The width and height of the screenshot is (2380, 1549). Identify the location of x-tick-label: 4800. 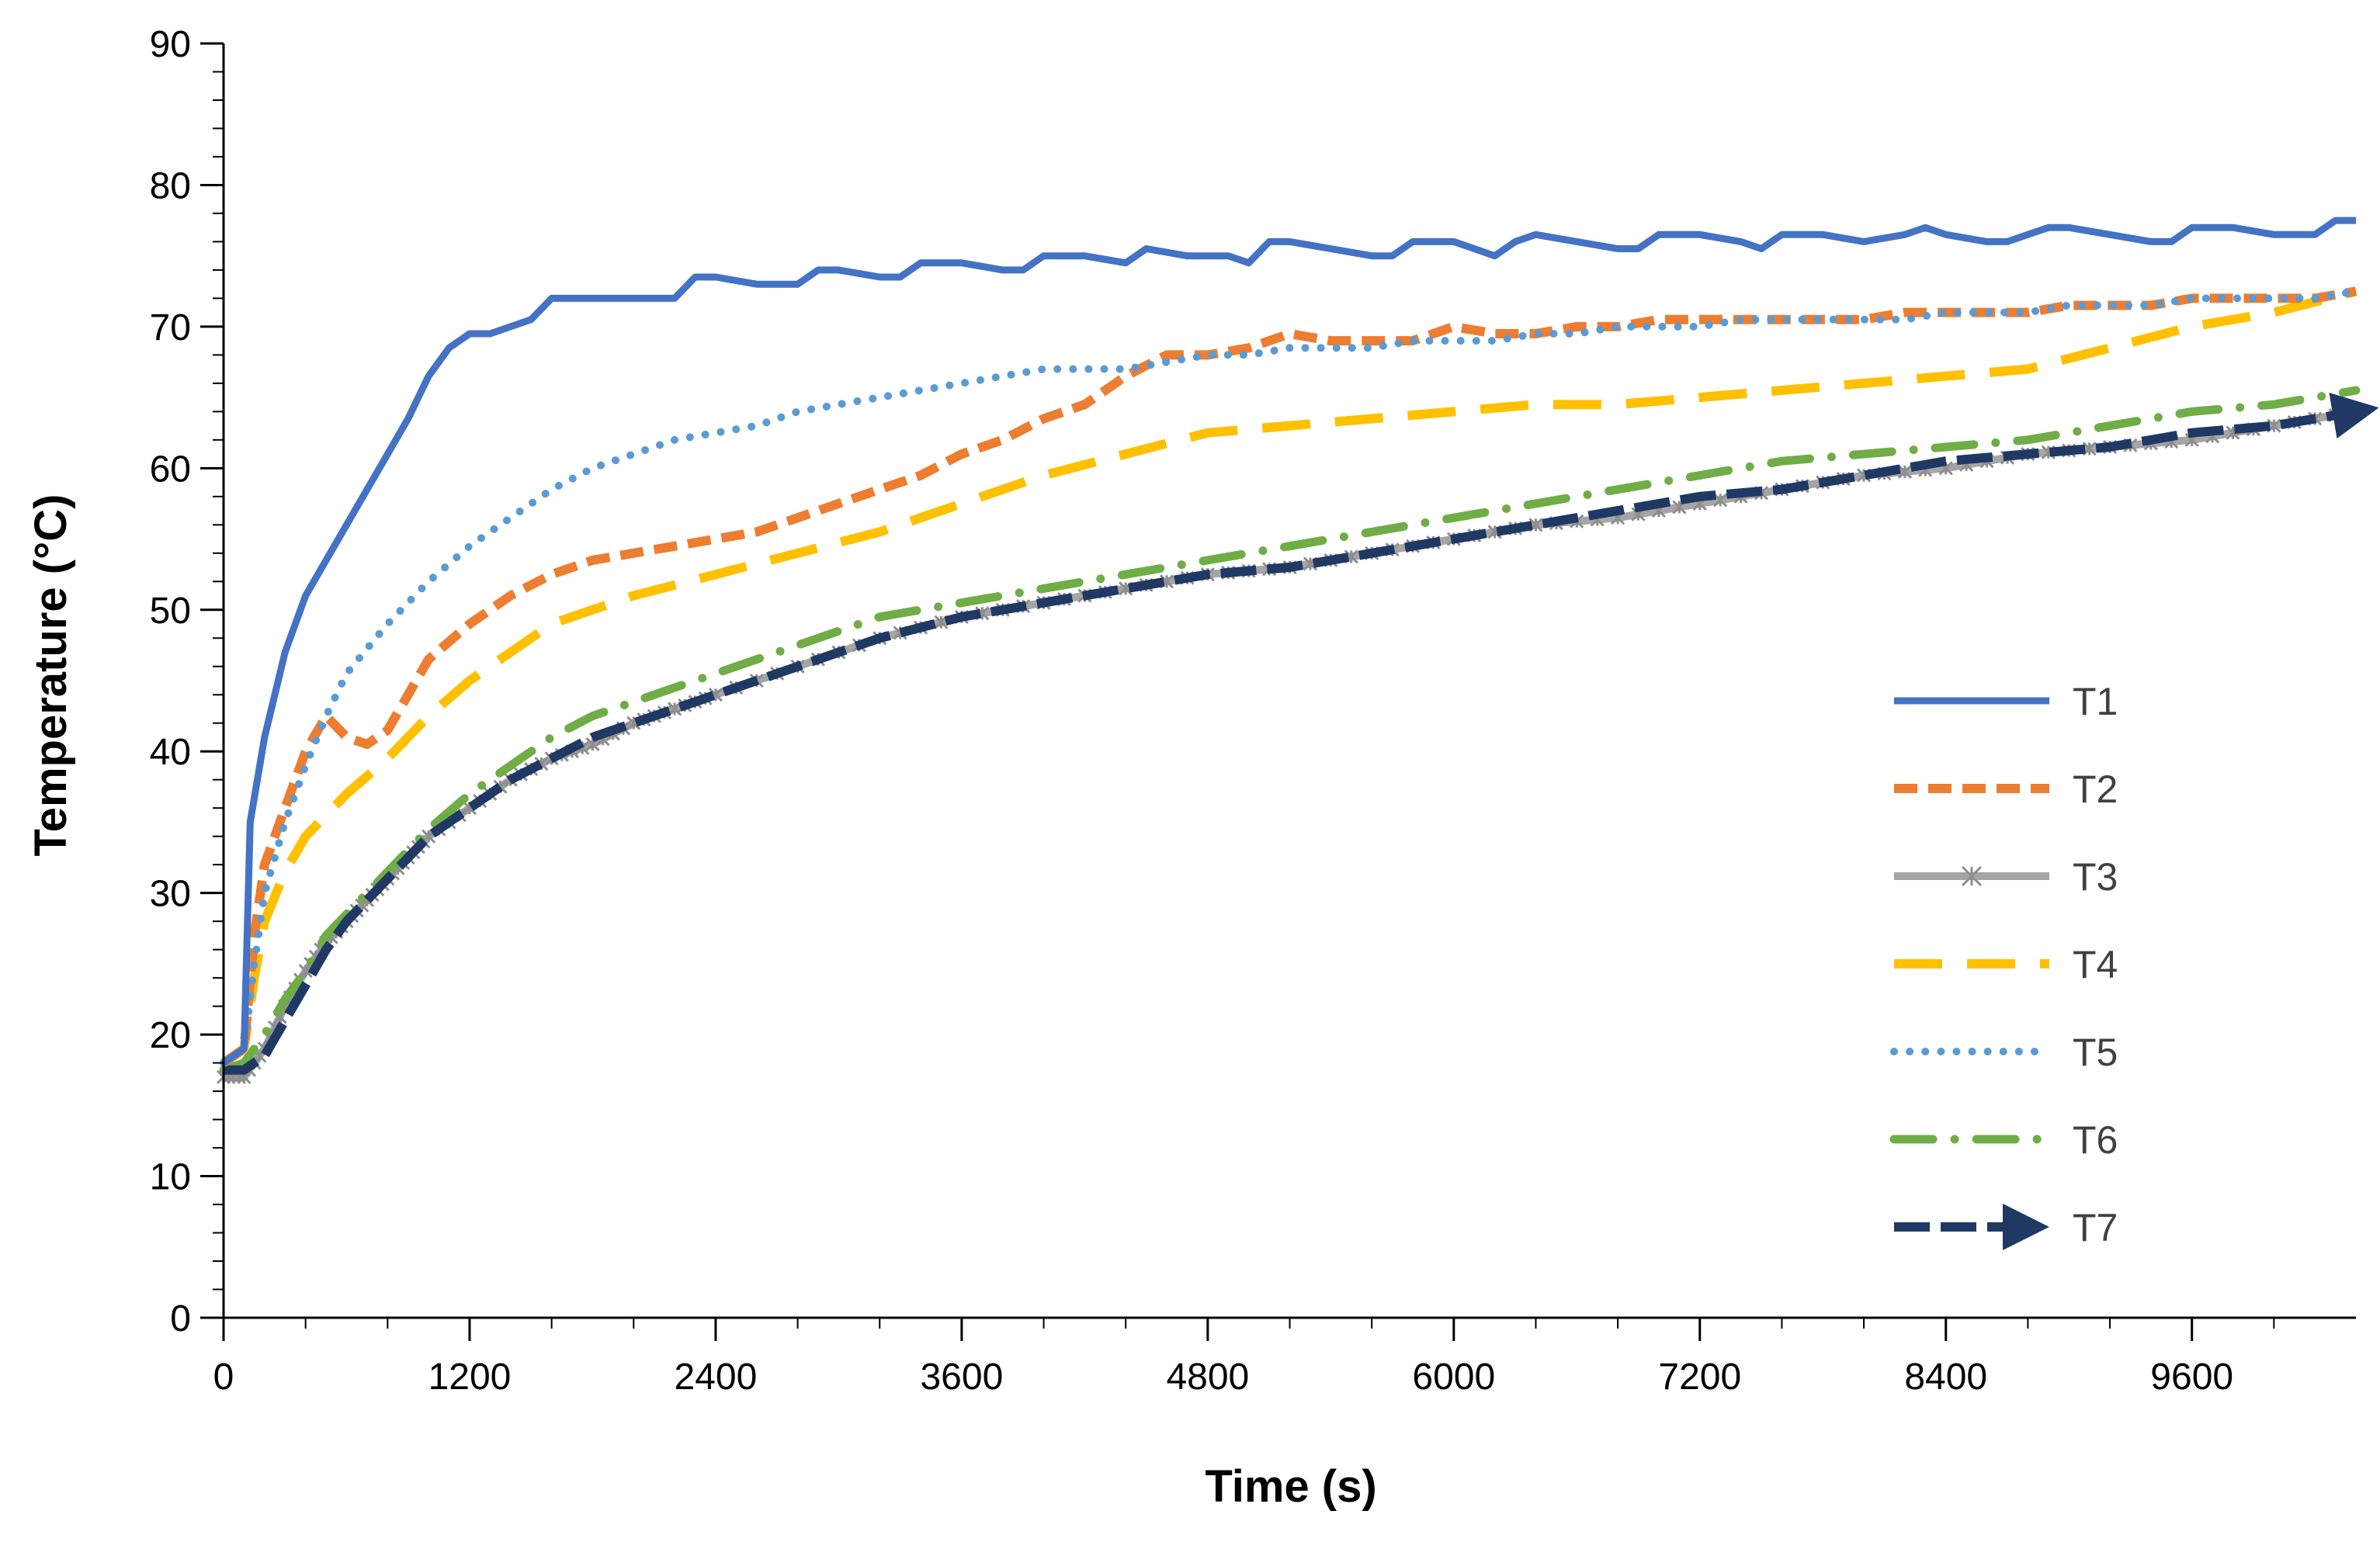
(1207, 1378).